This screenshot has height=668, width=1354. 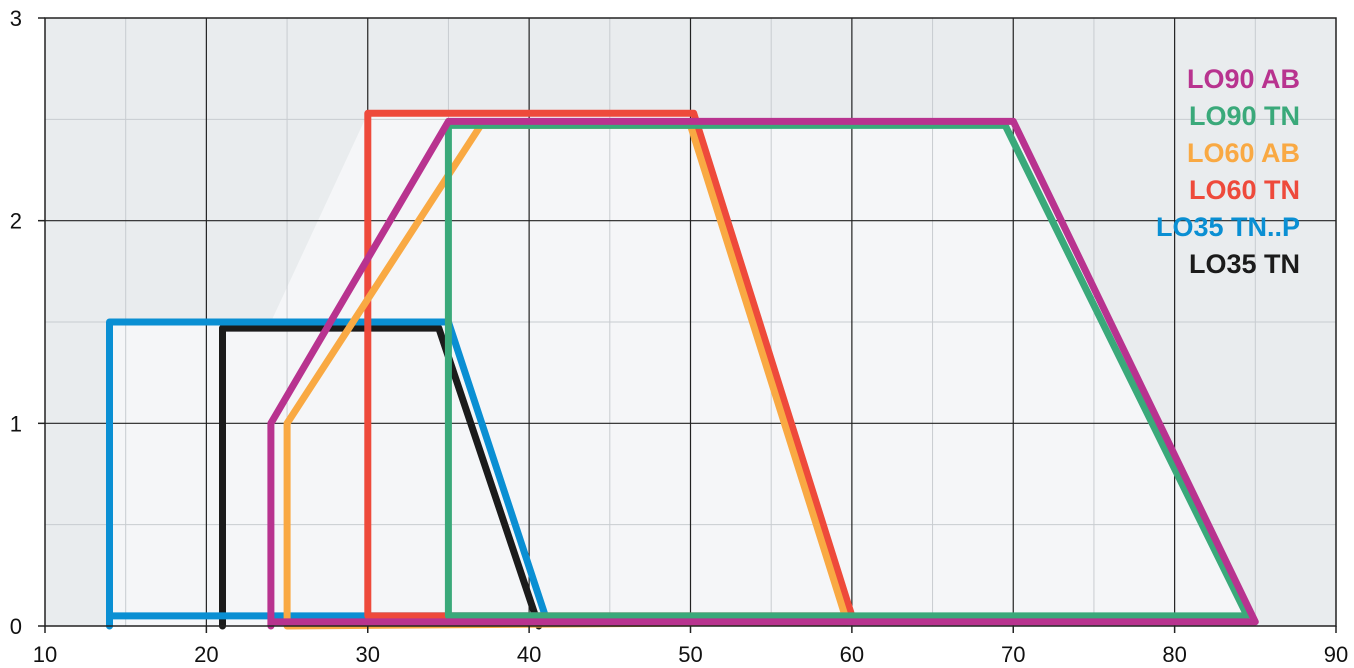 What do you see at coordinates (1243, 79) in the screenshot?
I see `legend-label-lo90-ab: LO90 AB` at bounding box center [1243, 79].